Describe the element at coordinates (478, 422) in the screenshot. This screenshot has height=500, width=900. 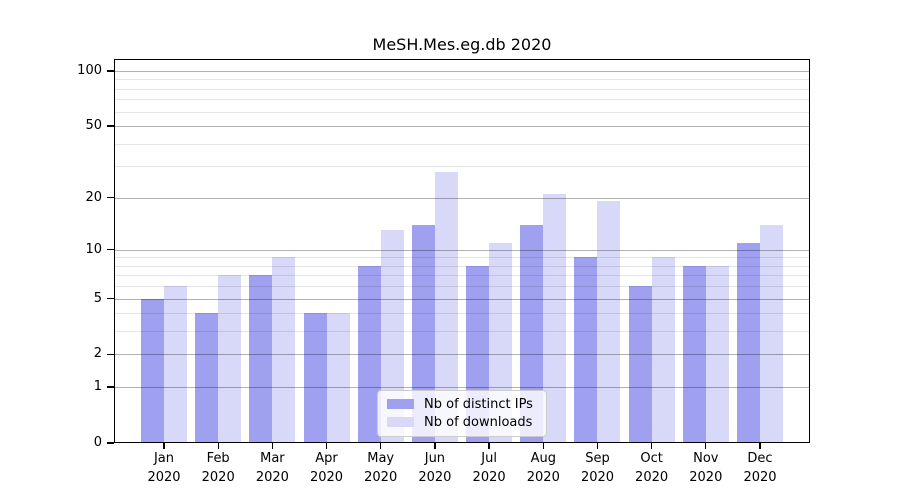
I see `legend-label-downloads: Nb of downloads` at that location.